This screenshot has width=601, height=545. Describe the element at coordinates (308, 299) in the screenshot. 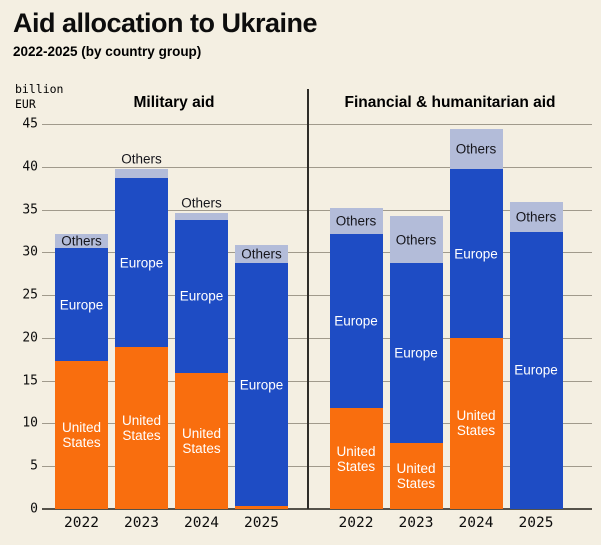

I see `panel-divider` at that location.